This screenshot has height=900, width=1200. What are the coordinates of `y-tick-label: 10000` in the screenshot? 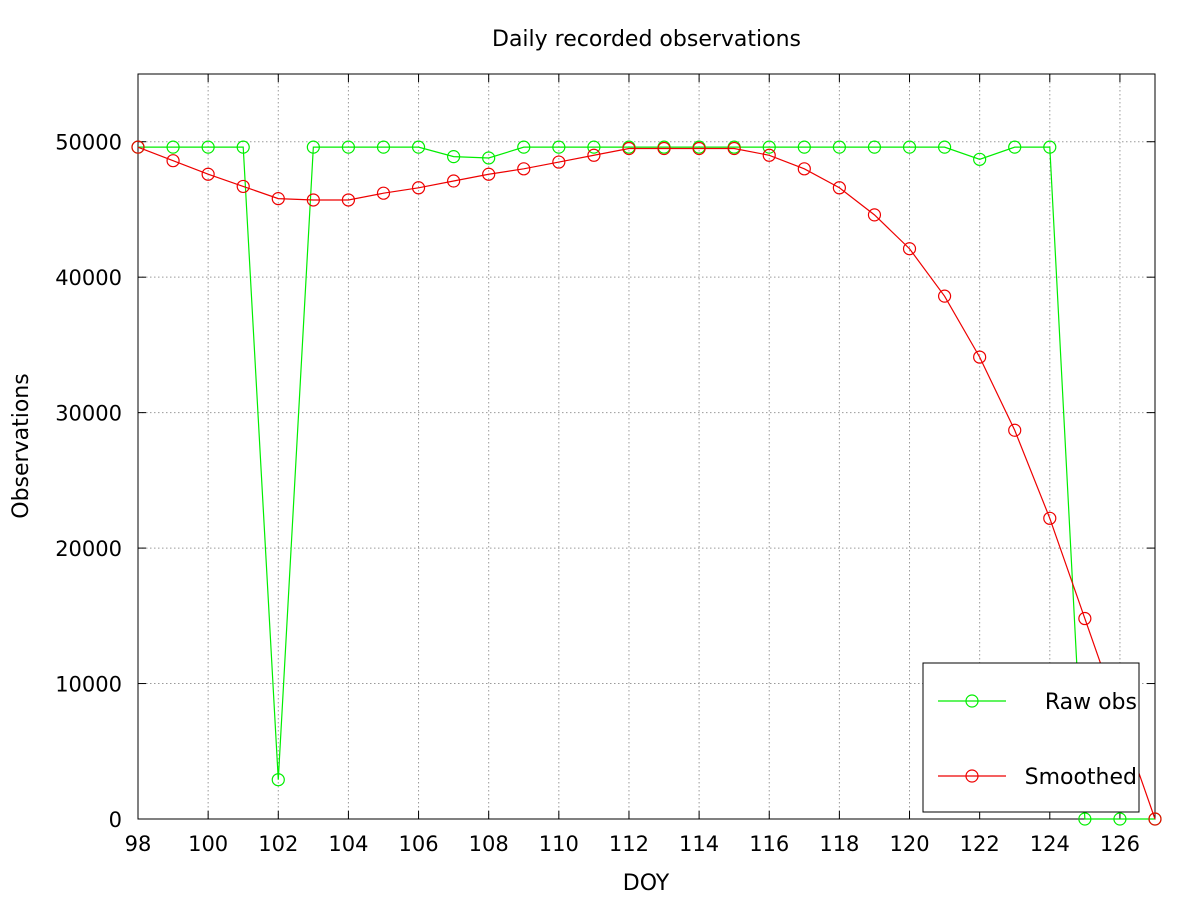 It's located at (88, 685).